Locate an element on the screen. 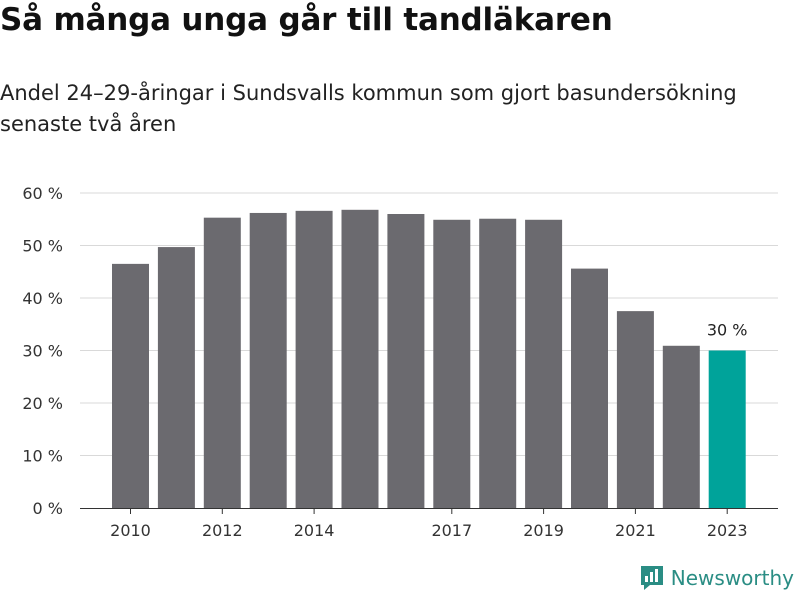  bar-2016 is located at coordinates (406, 361).